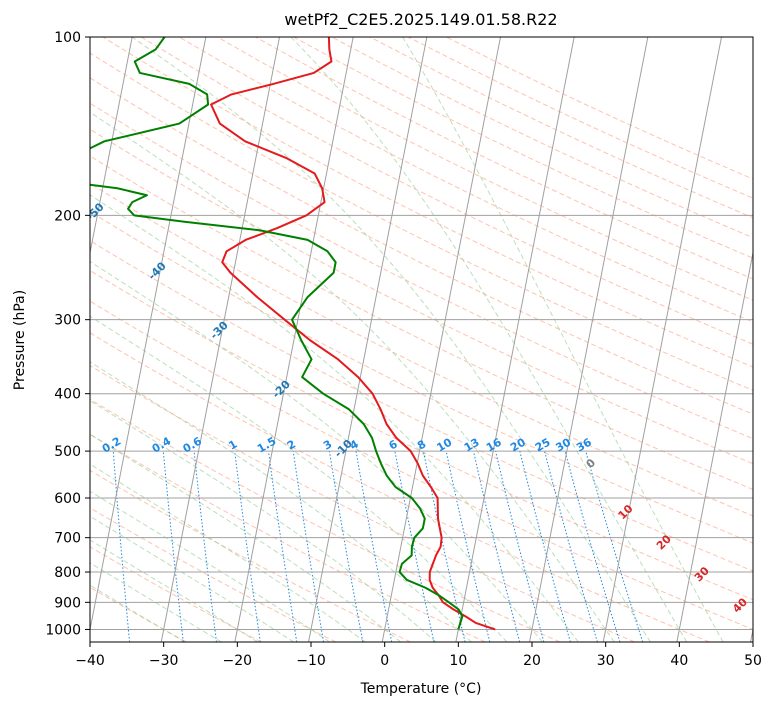  What do you see at coordinates (418, 655) in the screenshot?
I see `x-axis-ticks: −40 −30 −20 −10 0 10 20 30 40 50` at bounding box center [418, 655].